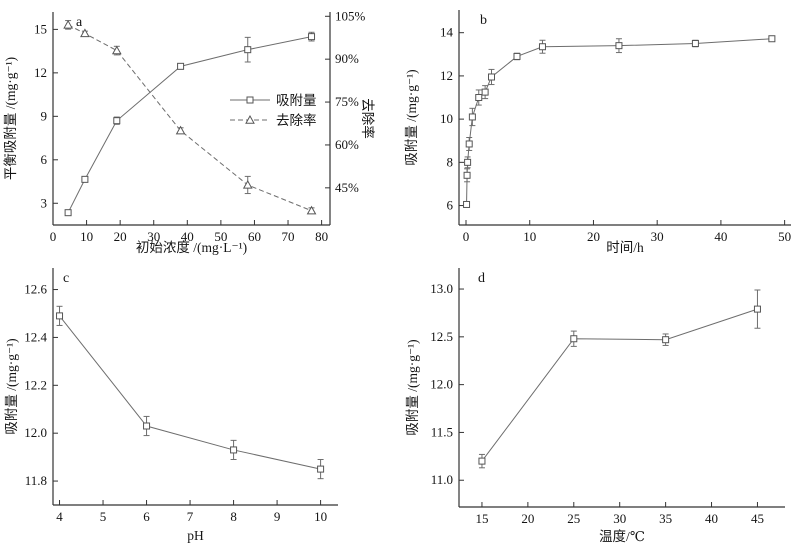 The height and width of the screenshot is (554, 798). Describe the element at coordinates (447, 32) in the screenshot. I see `svg-text: 14` at that location.